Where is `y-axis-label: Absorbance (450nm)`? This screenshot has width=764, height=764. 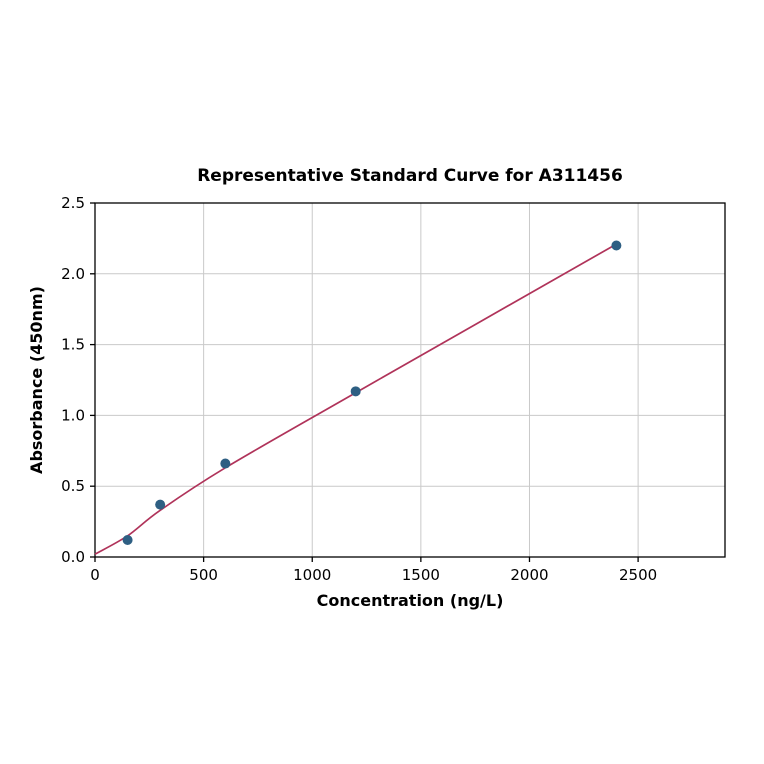 y-axis-label: Absorbance (450nm) is located at coordinates (36, 380).